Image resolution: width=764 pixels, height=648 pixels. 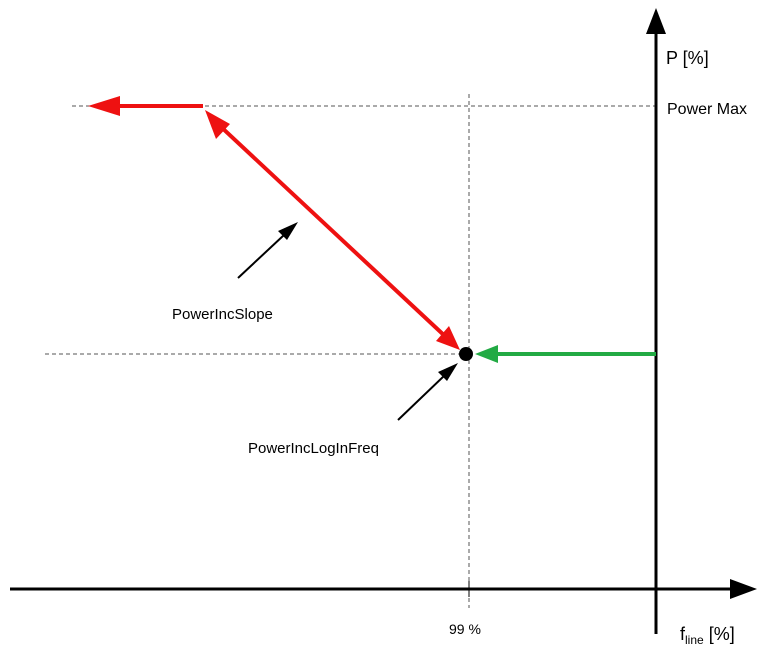 I want to click on red-slope-arrowhead-top, so click(x=217, y=124).